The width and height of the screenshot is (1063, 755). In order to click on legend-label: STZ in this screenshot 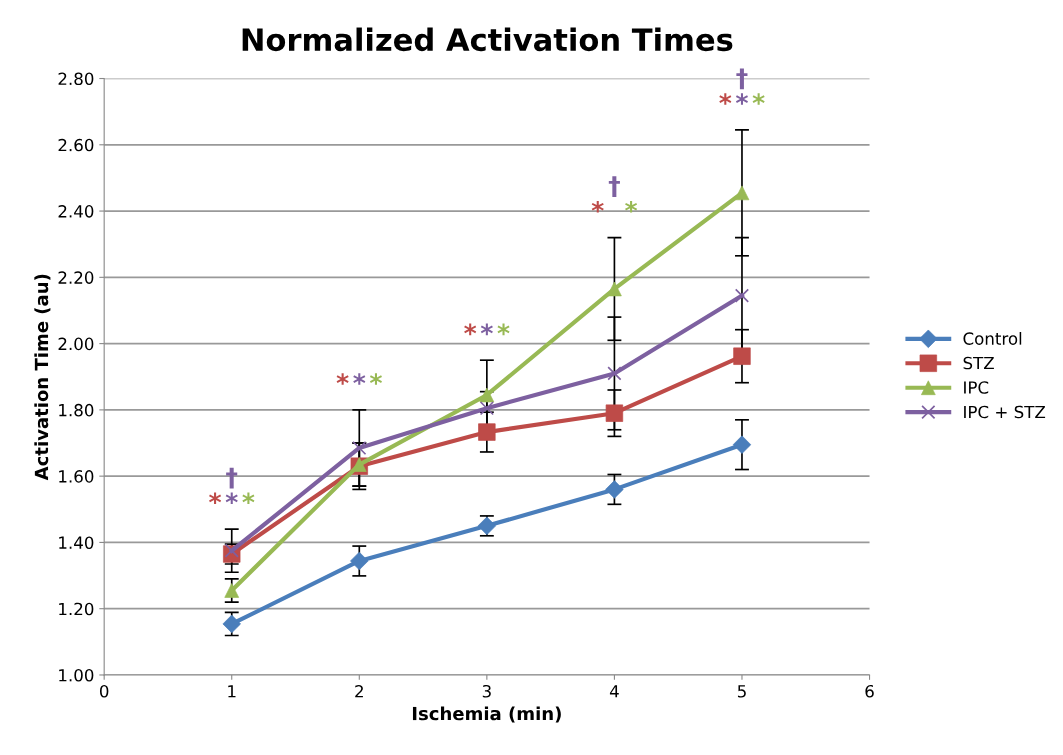, I will do `click(978, 363)`.